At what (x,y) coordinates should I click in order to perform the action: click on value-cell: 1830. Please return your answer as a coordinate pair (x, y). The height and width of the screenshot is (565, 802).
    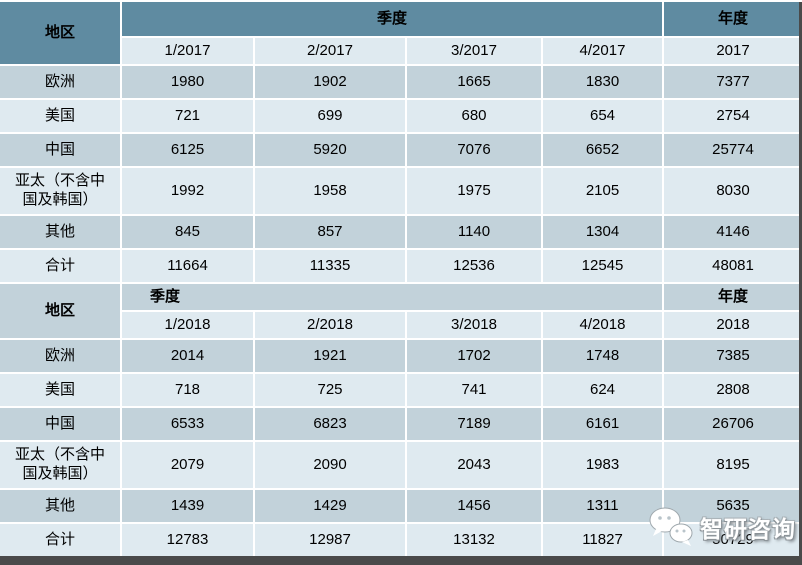
    Looking at the image, I should click on (602, 82).